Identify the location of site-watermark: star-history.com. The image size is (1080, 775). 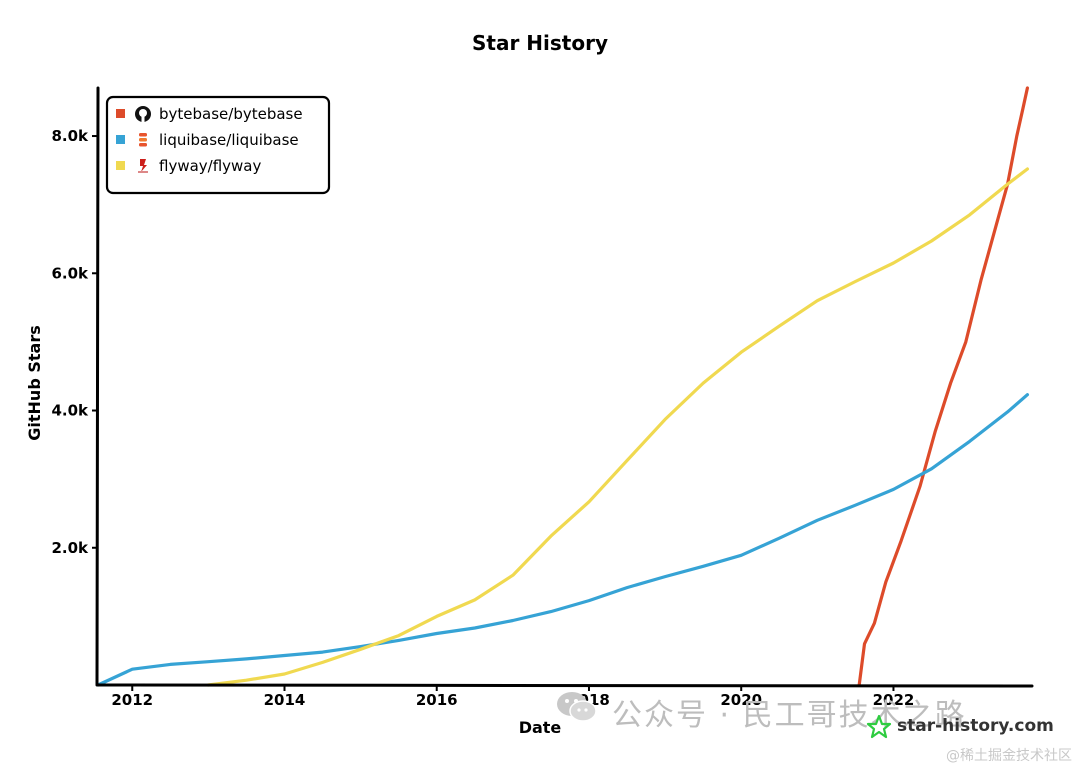
(975, 726).